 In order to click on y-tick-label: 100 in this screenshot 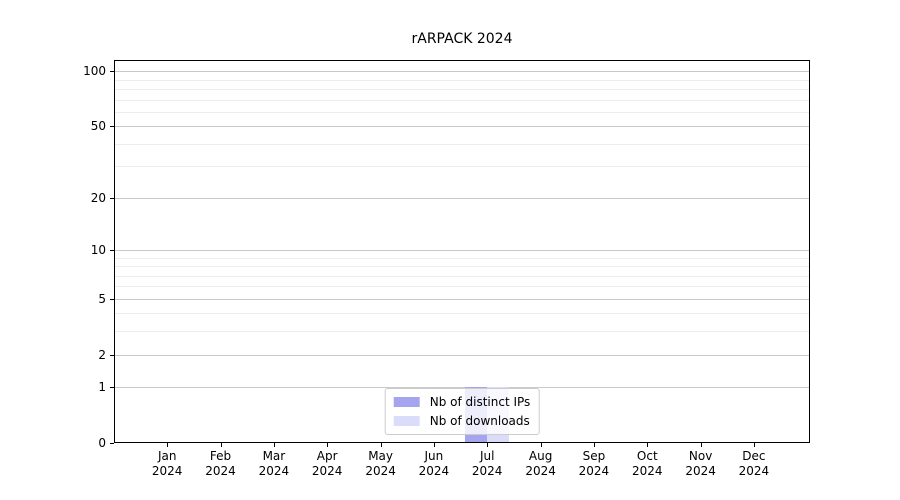, I will do `click(94, 71)`.